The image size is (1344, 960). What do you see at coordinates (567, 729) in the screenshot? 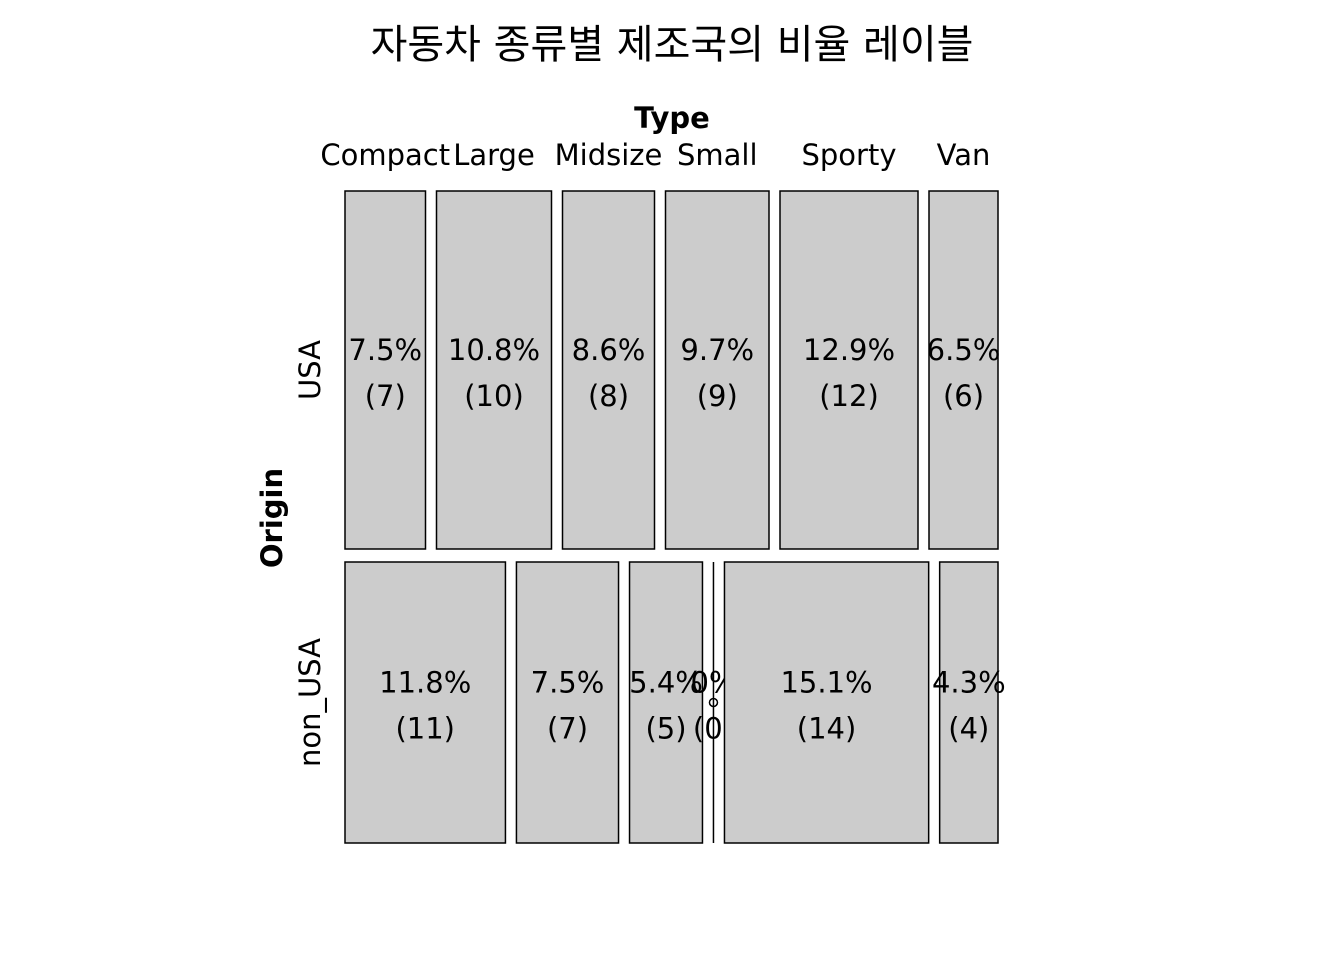
I see `tile-non-usa-large-count-label: (7)` at bounding box center [567, 729].